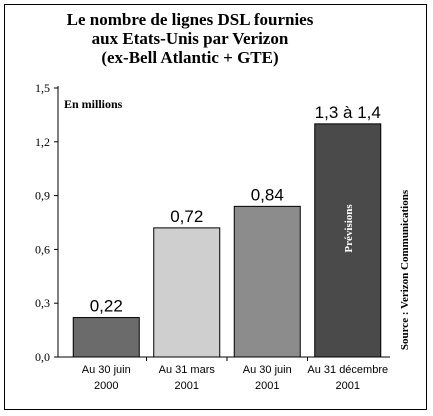 The image size is (433, 416). What do you see at coordinates (190, 57) in the screenshot?
I see `chart-title-line-3: (ex-Bell Atlantic + GTE)` at bounding box center [190, 57].